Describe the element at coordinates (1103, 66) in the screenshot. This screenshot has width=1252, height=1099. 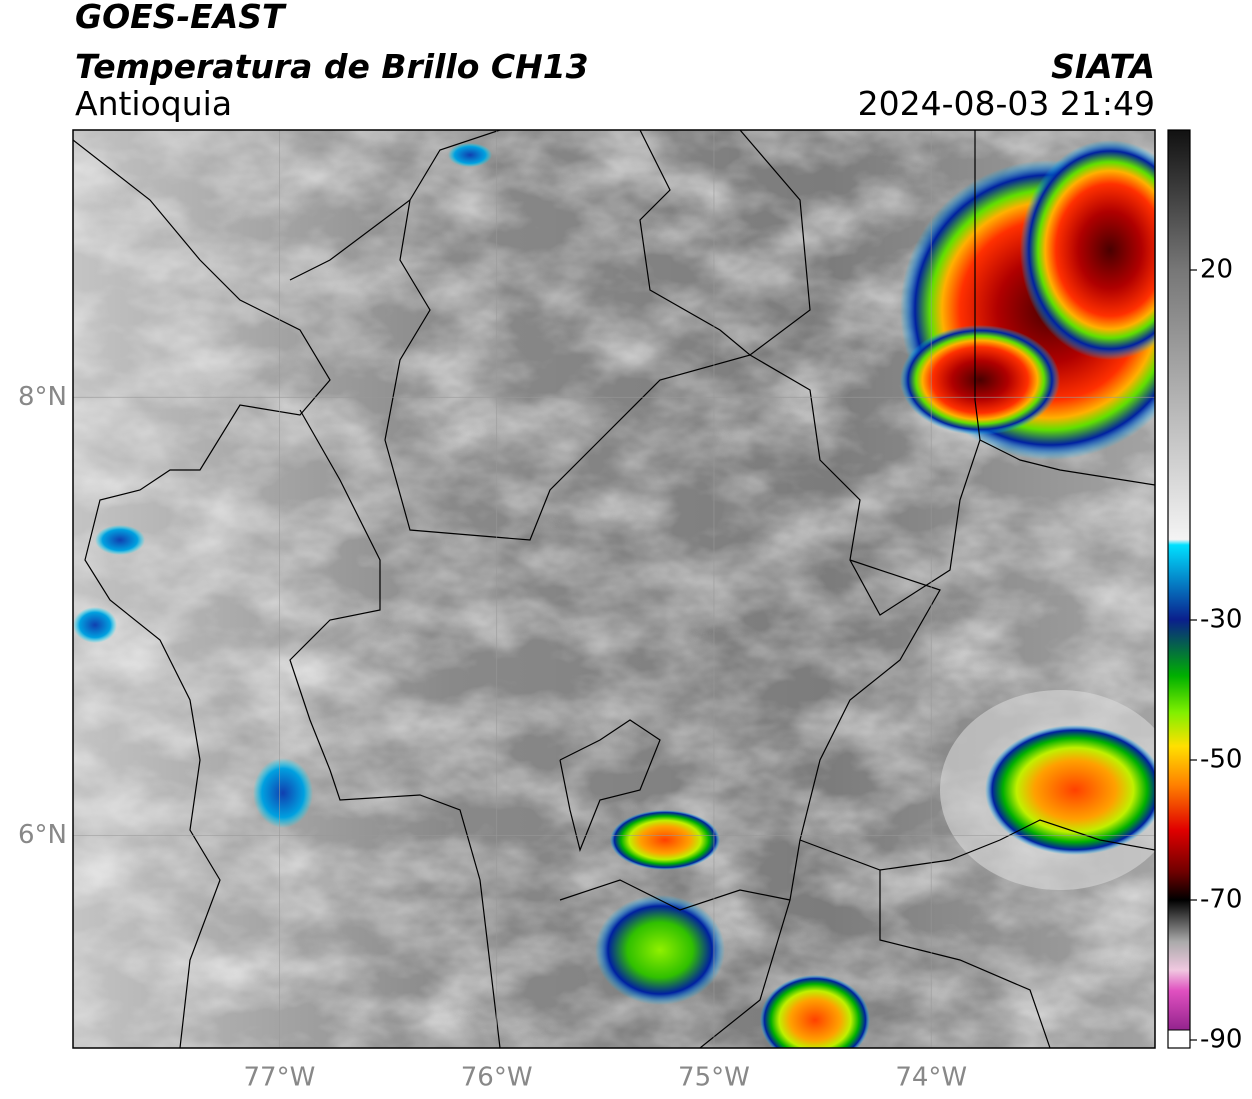
I see `source: SIATA` at that location.